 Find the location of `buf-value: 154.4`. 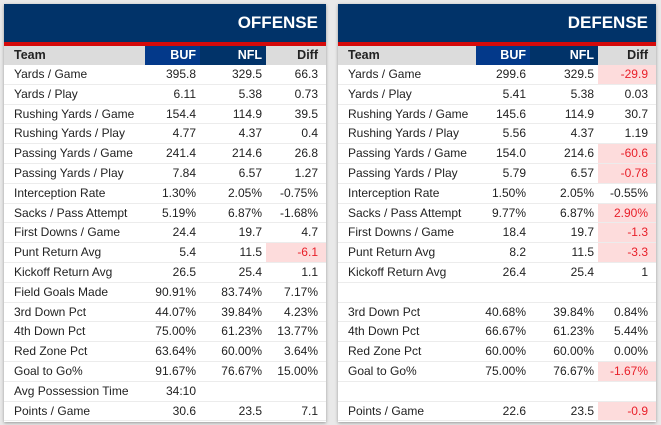

buf-value: 154.4 is located at coordinates (180, 113).